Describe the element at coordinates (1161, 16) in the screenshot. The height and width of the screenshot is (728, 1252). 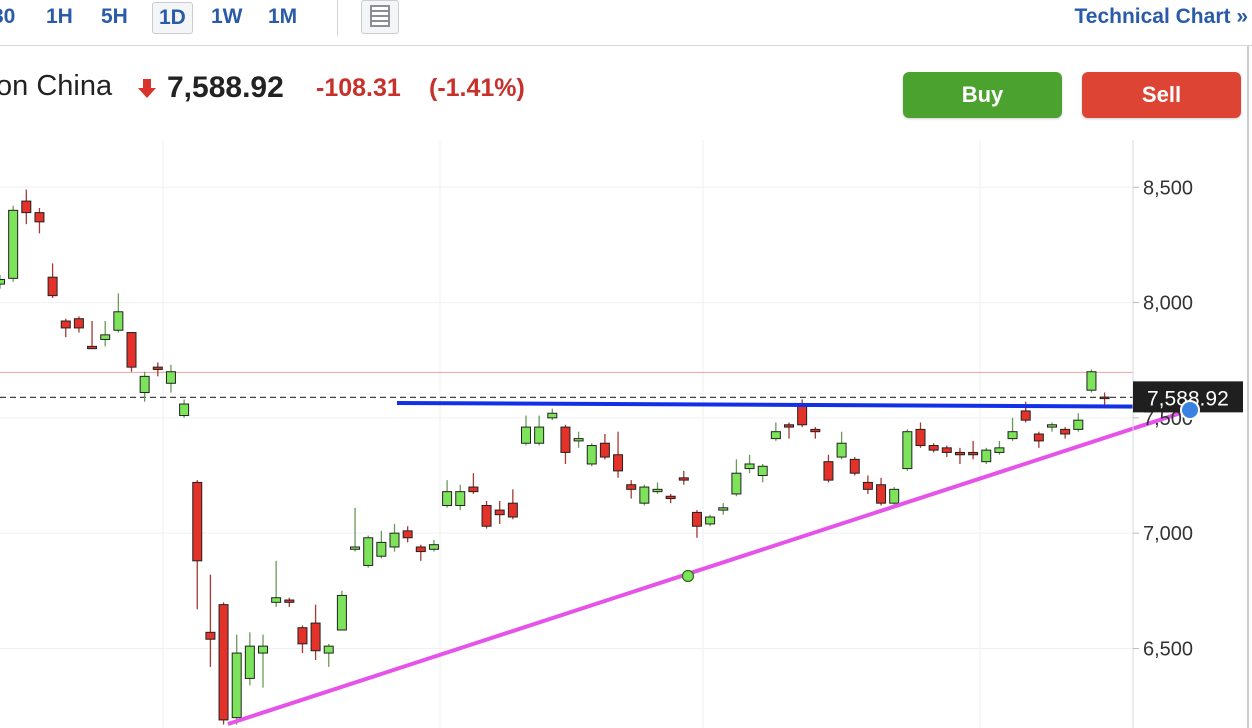
I see `technical-chart-link: Technical Chart »` at that location.